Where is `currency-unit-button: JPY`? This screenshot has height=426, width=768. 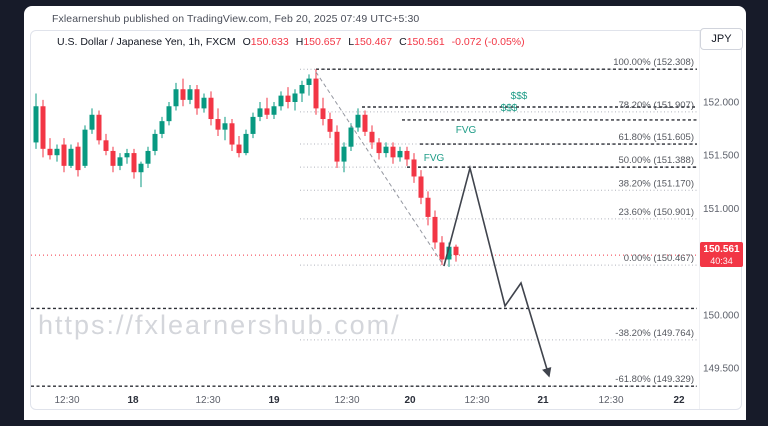
currency-unit-button: JPY is located at coordinates (721, 39).